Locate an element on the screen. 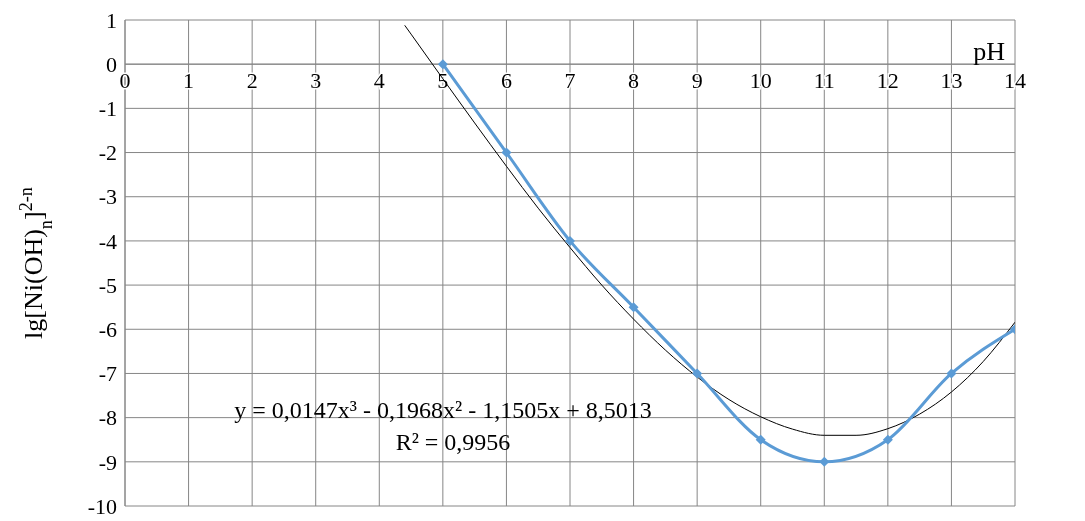 This screenshot has height=521, width=1085. y-tick-label: -3 is located at coordinates (107, 197).